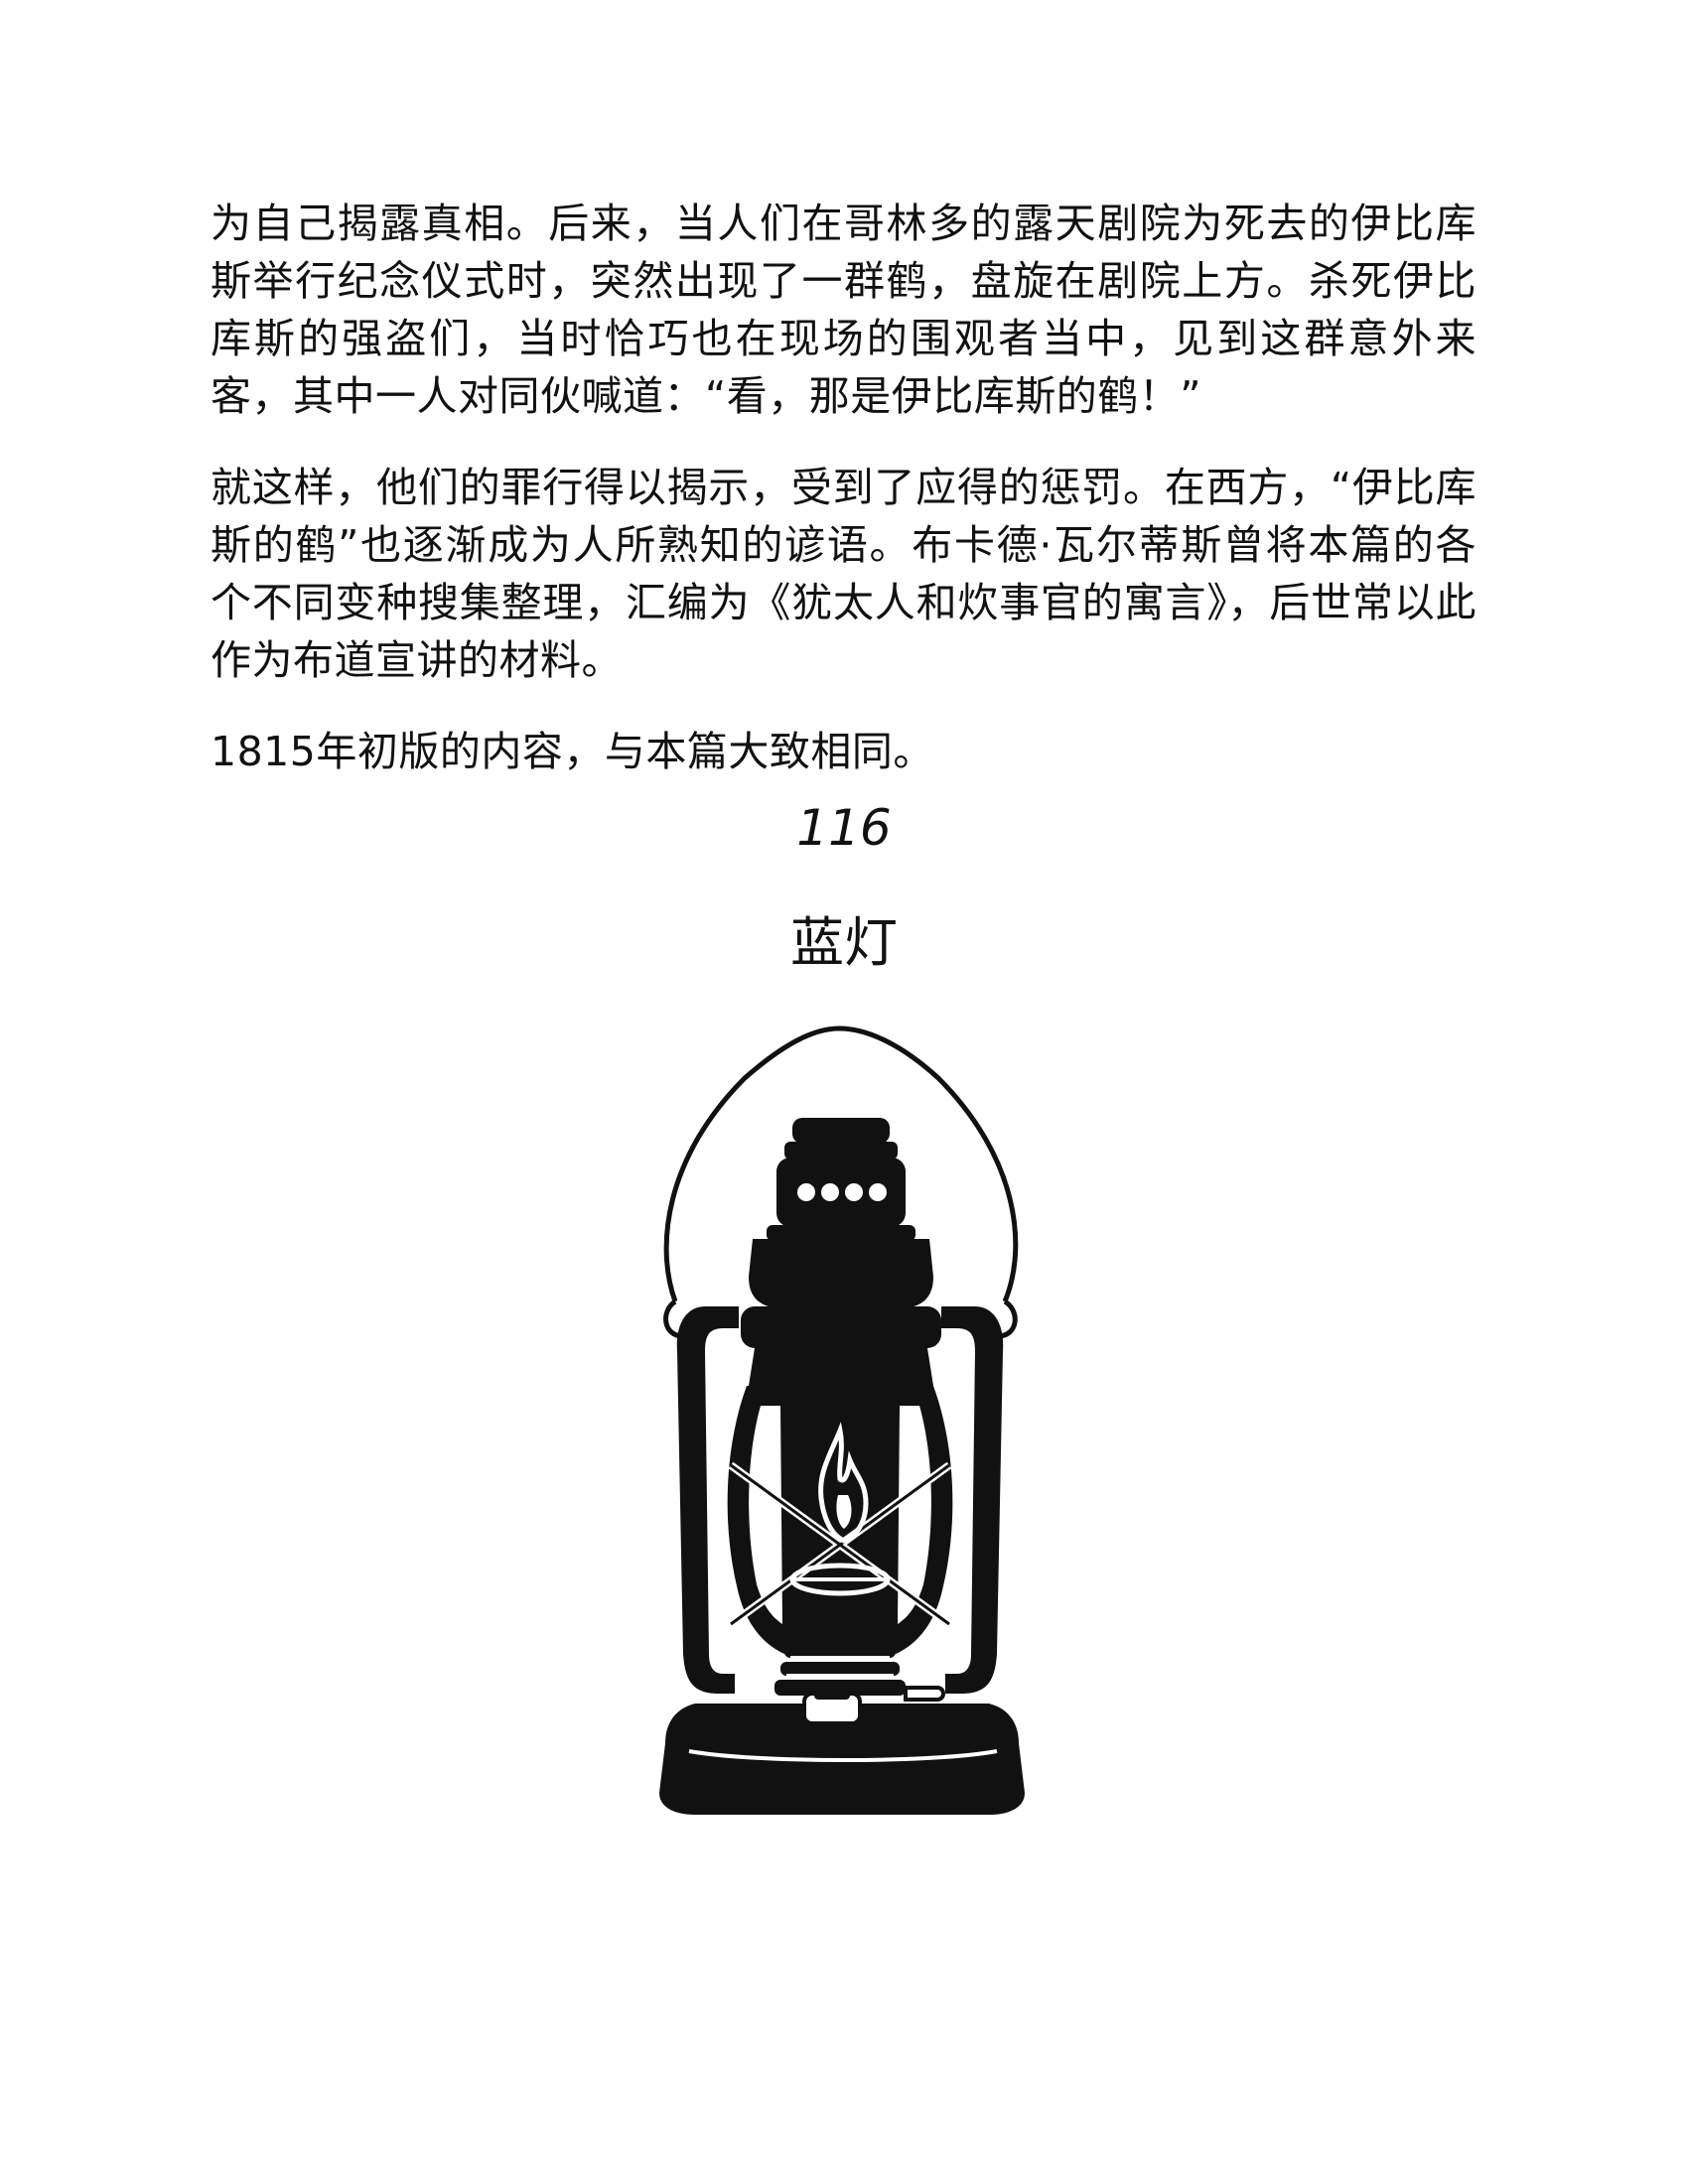 This screenshot has height=2184, width=1688. I want to click on lantern-handle, so click(841, 1163).